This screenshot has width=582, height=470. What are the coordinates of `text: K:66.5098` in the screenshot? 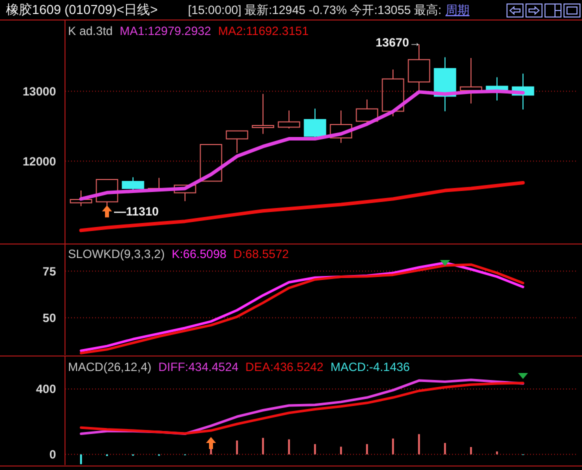 It's located at (199, 254).